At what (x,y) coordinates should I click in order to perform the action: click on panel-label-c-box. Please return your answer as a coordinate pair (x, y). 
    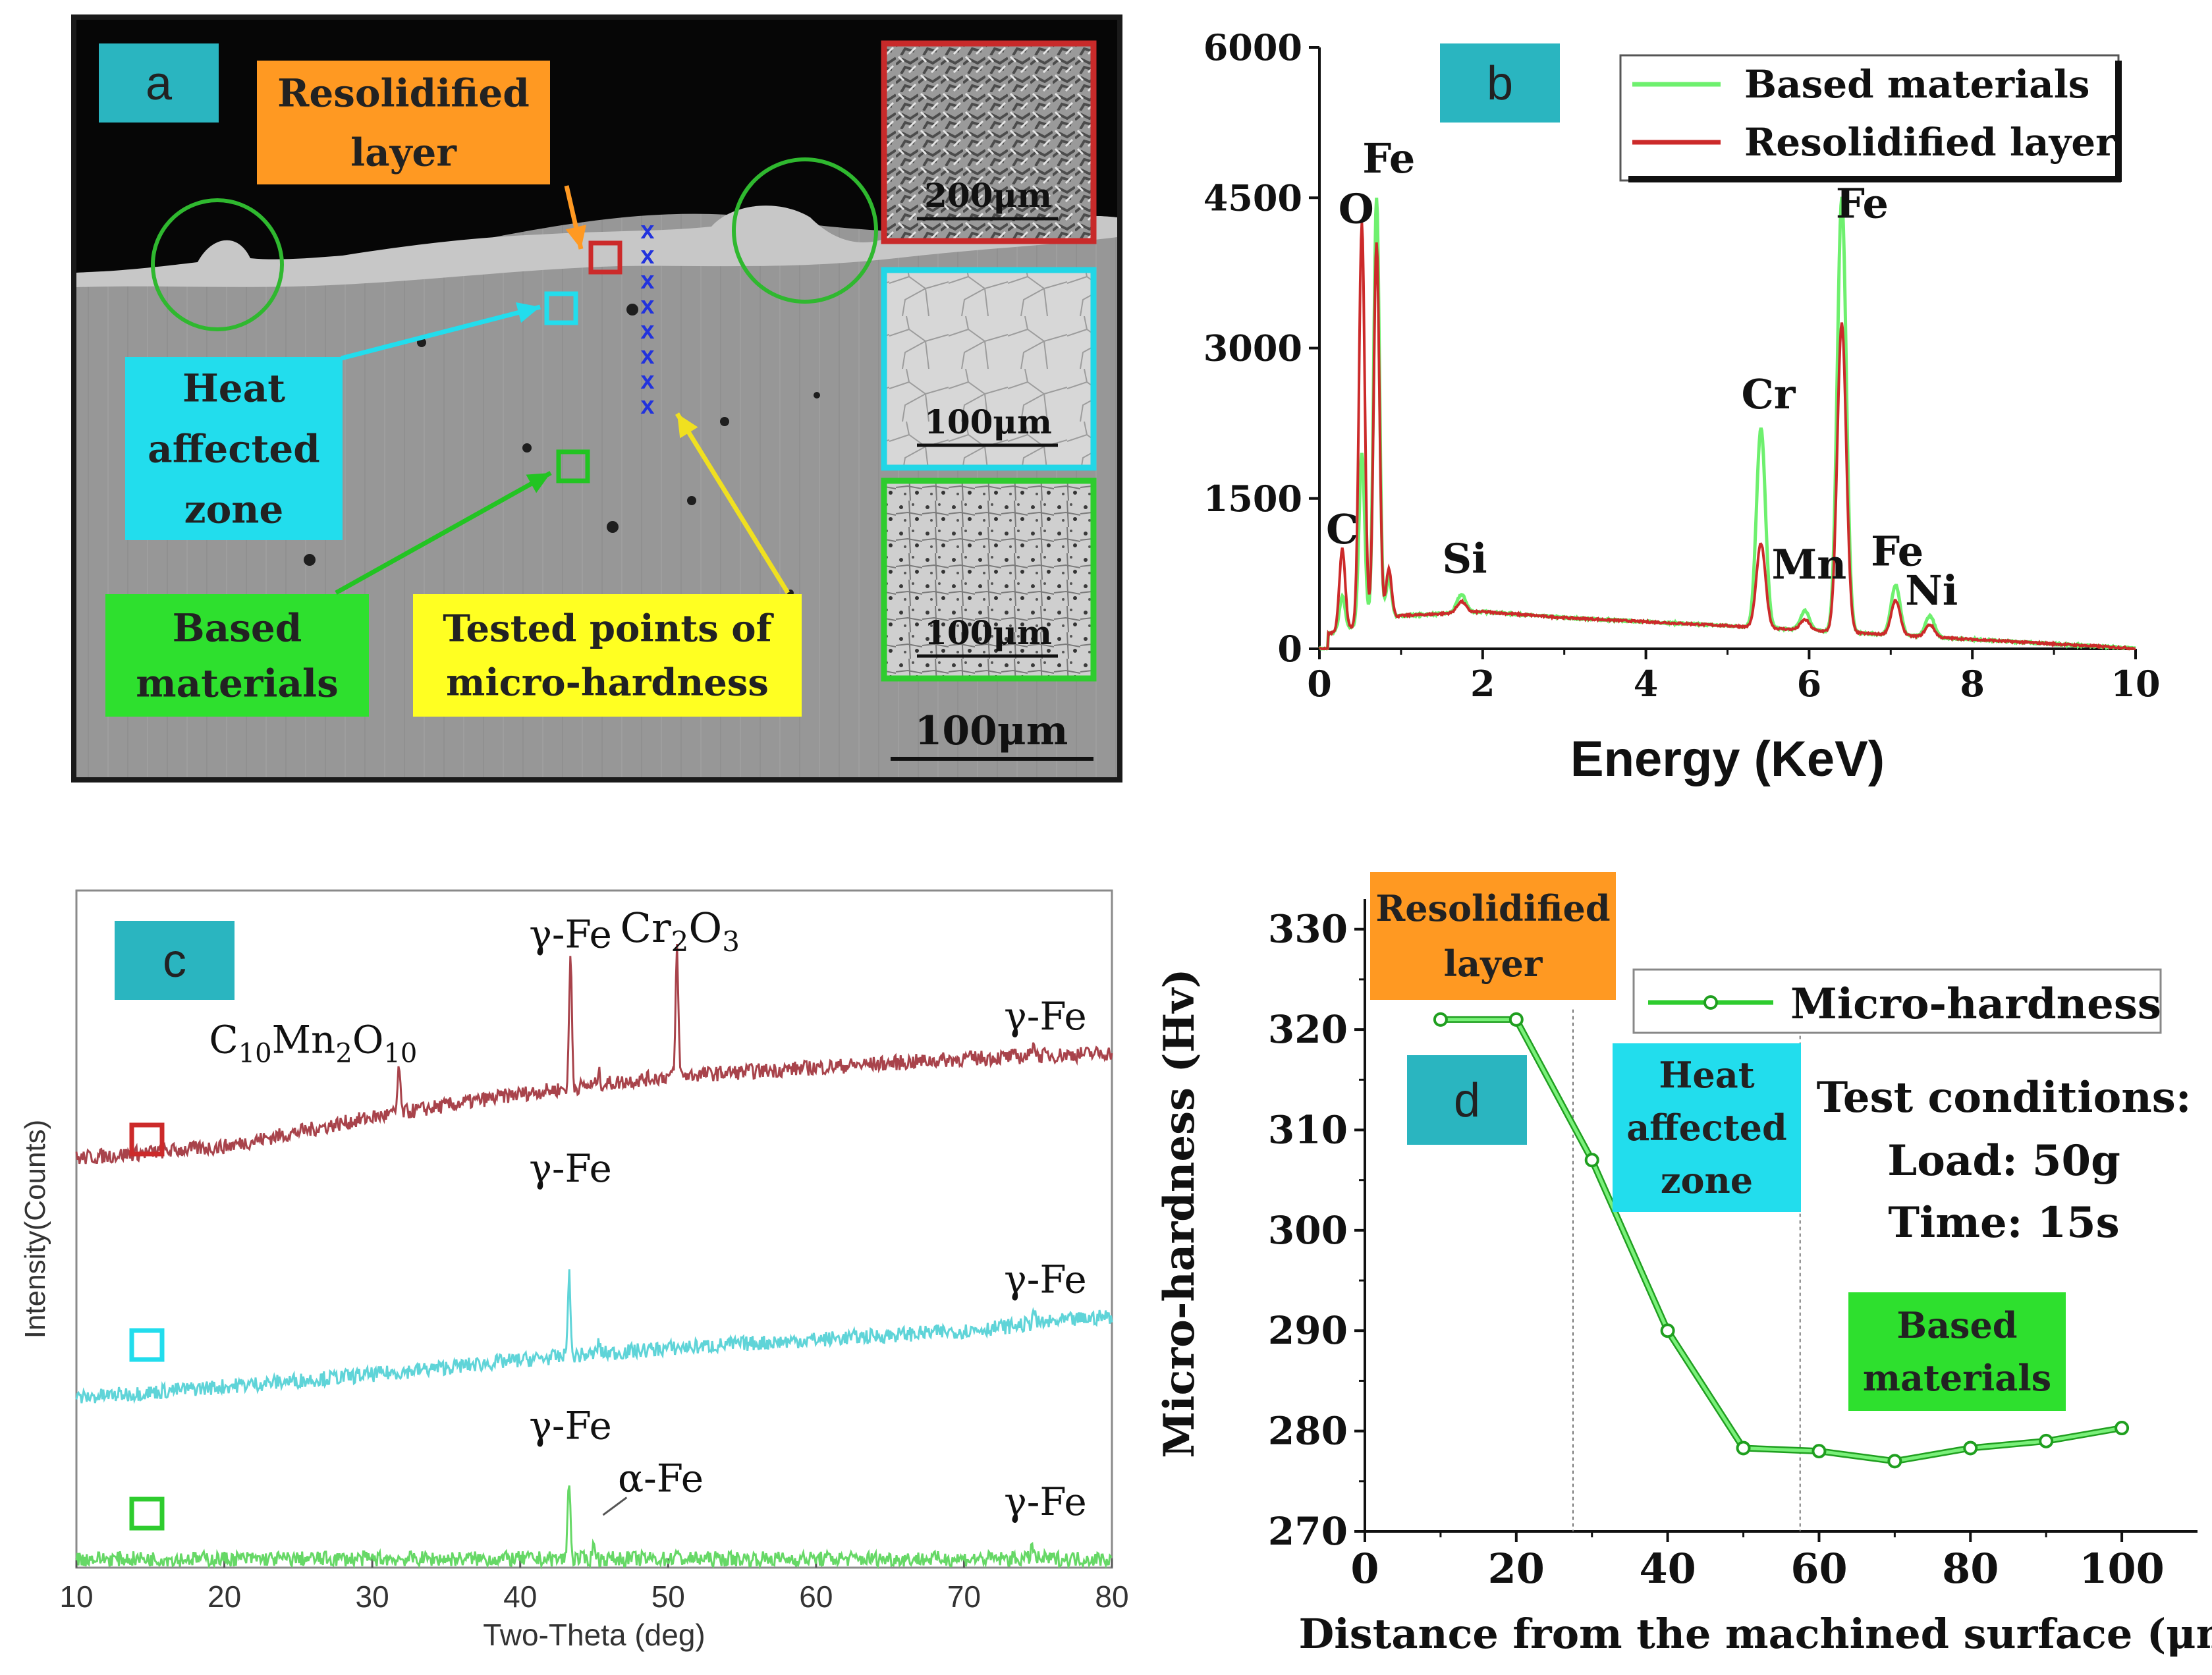
    Looking at the image, I should click on (175, 960).